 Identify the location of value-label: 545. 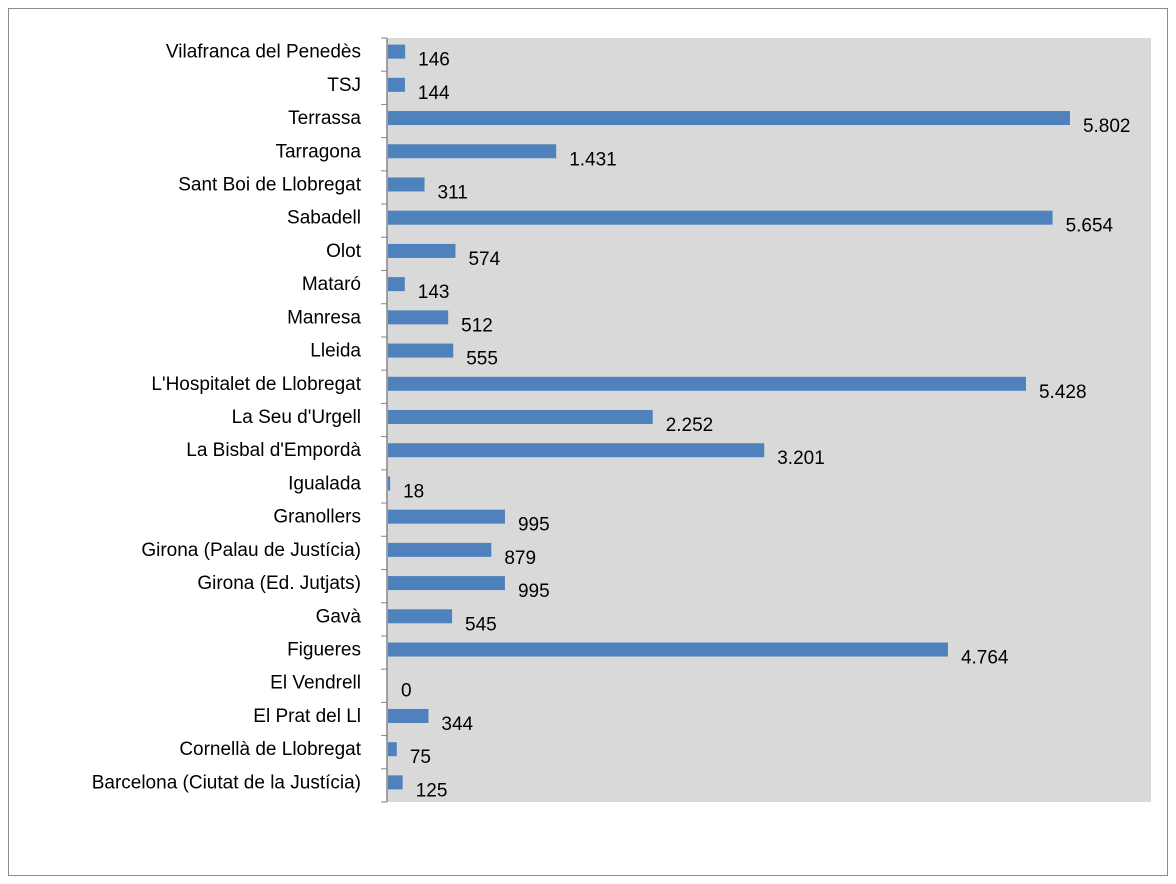
(481, 624).